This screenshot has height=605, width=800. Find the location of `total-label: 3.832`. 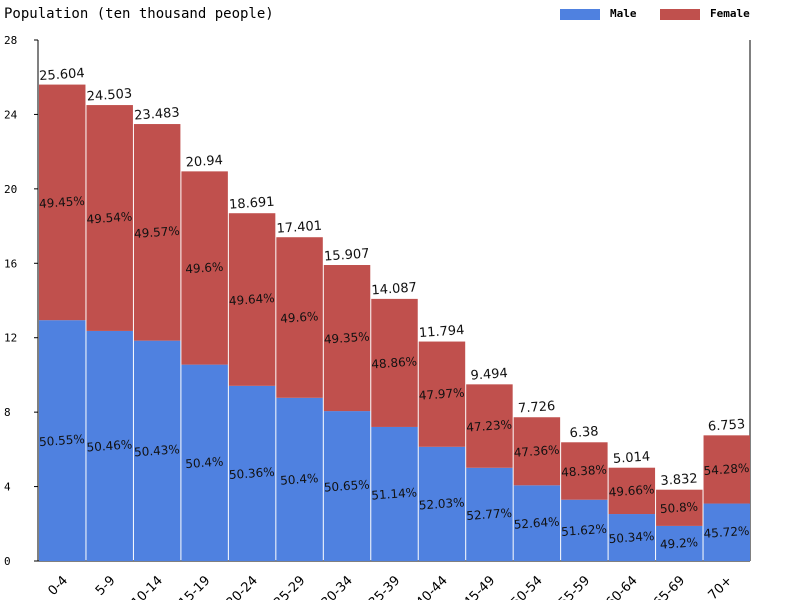

total-label: 3.832 is located at coordinates (679, 480).